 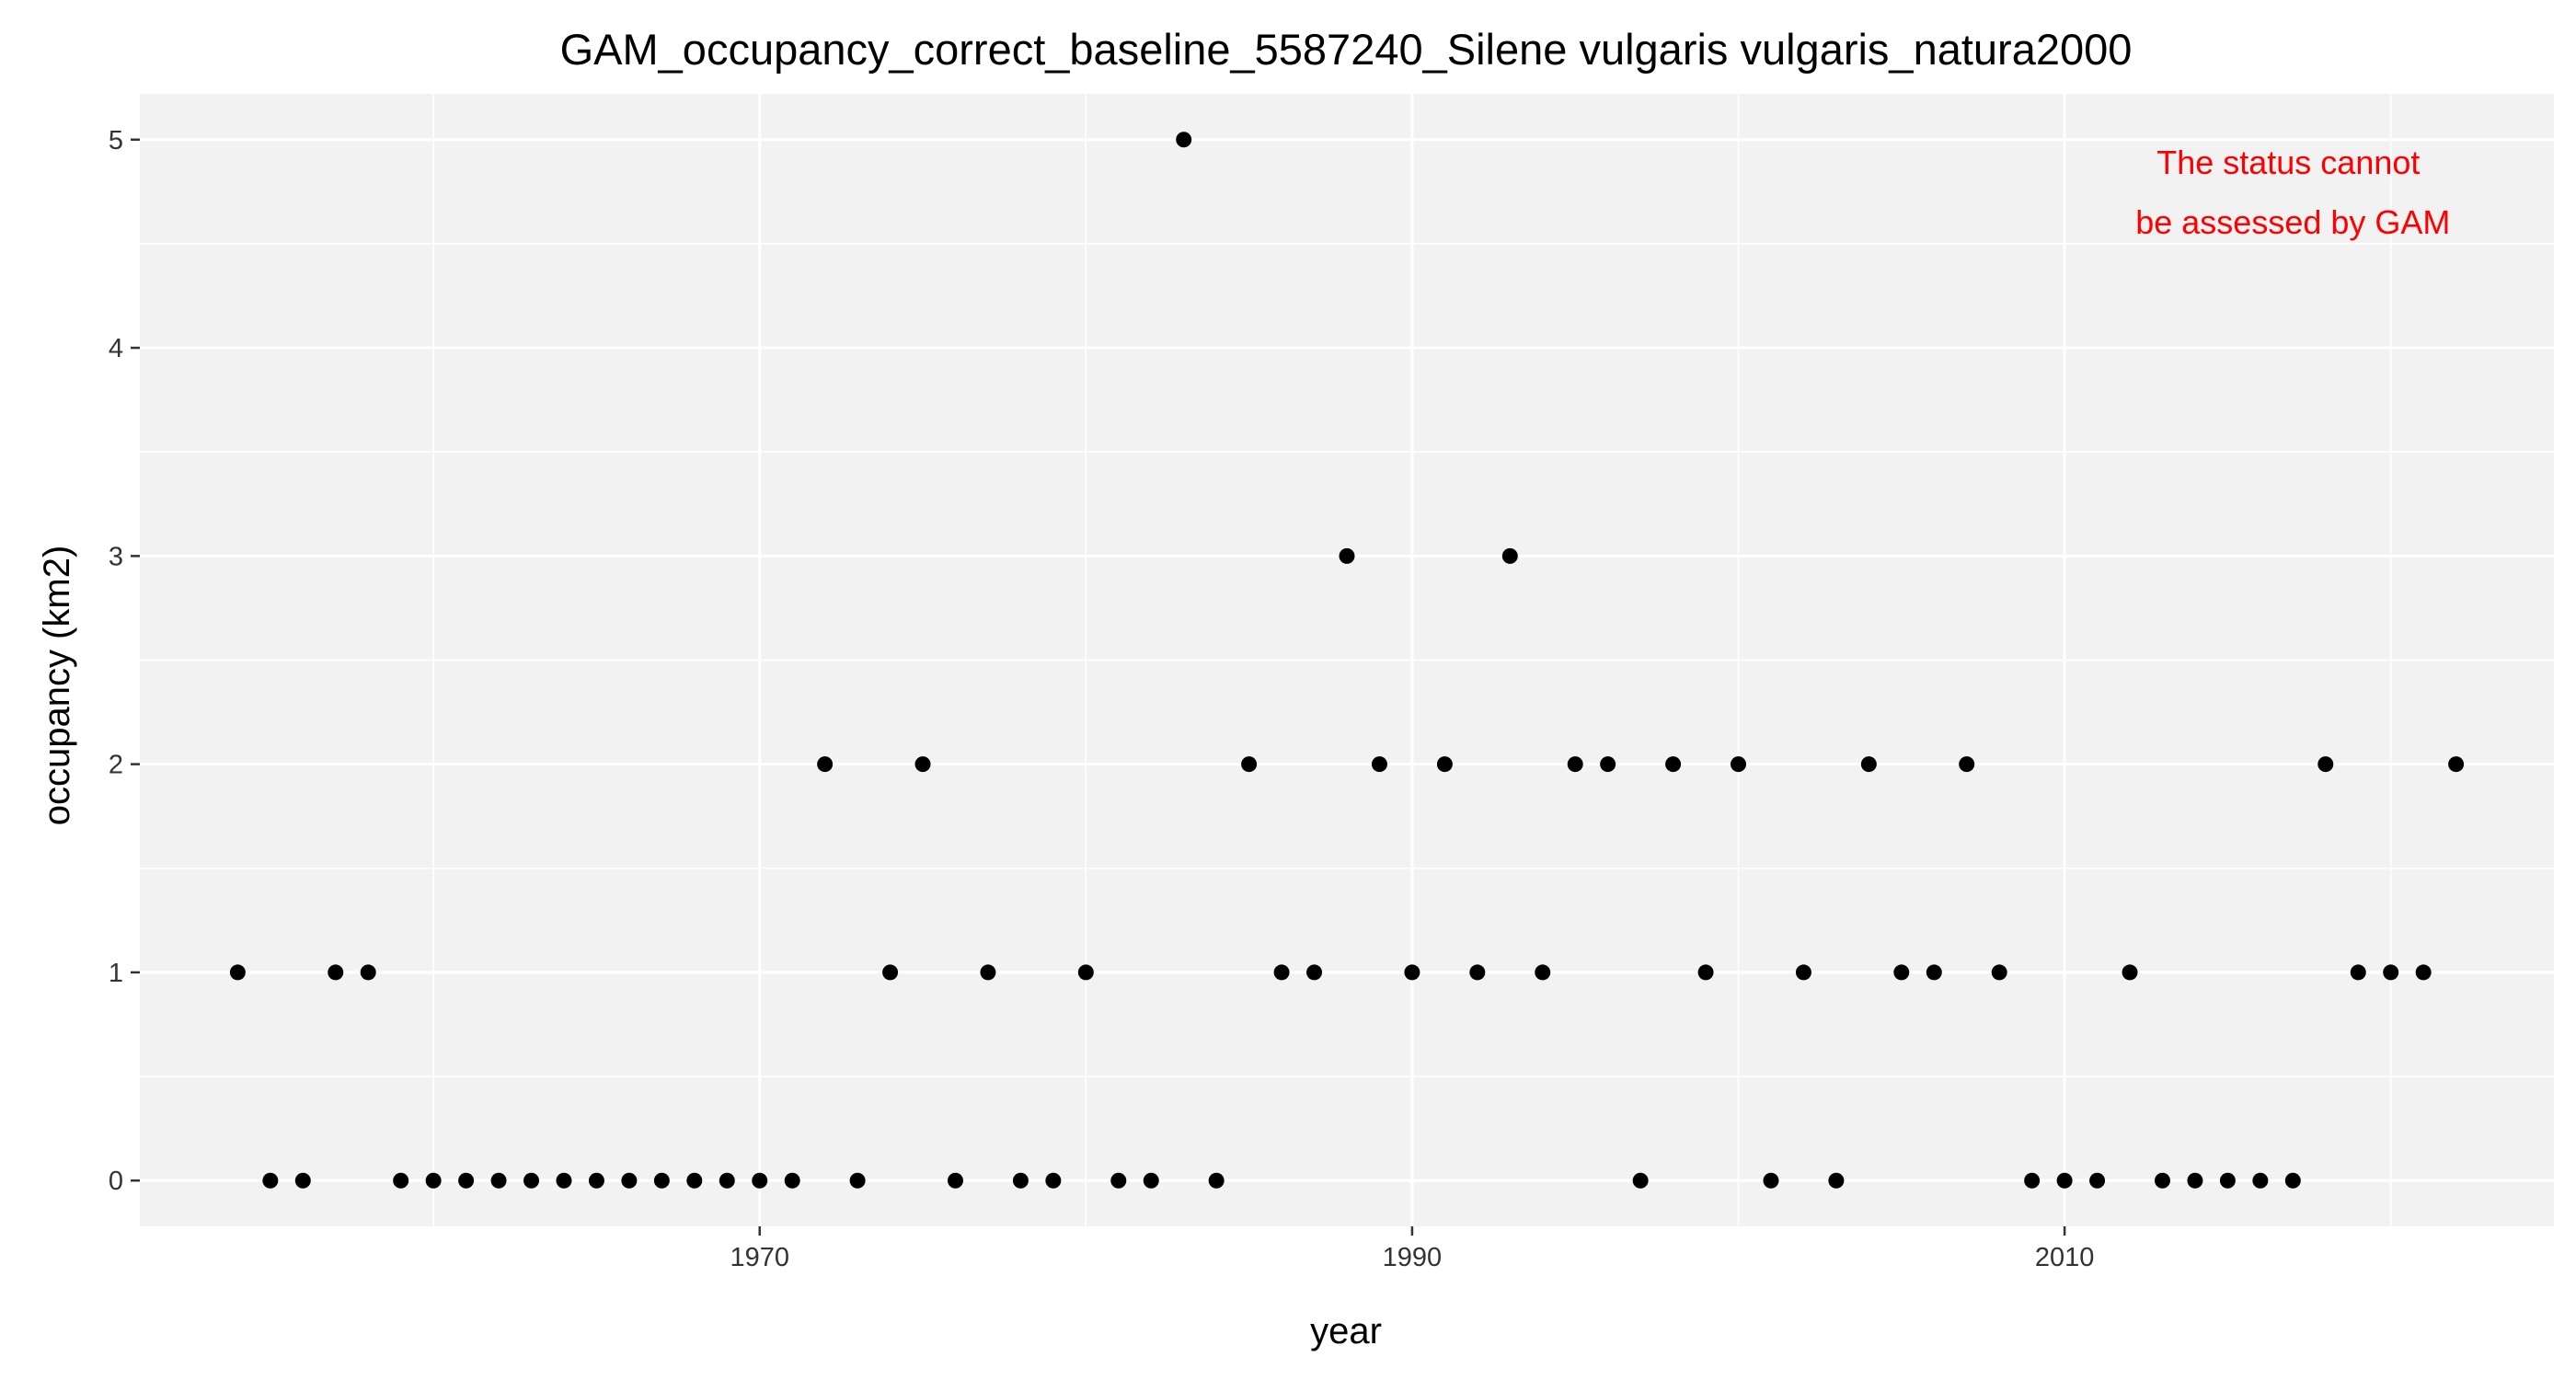 I want to click on x-axis: 1970 1990 2010, so click(x=1412, y=1249).